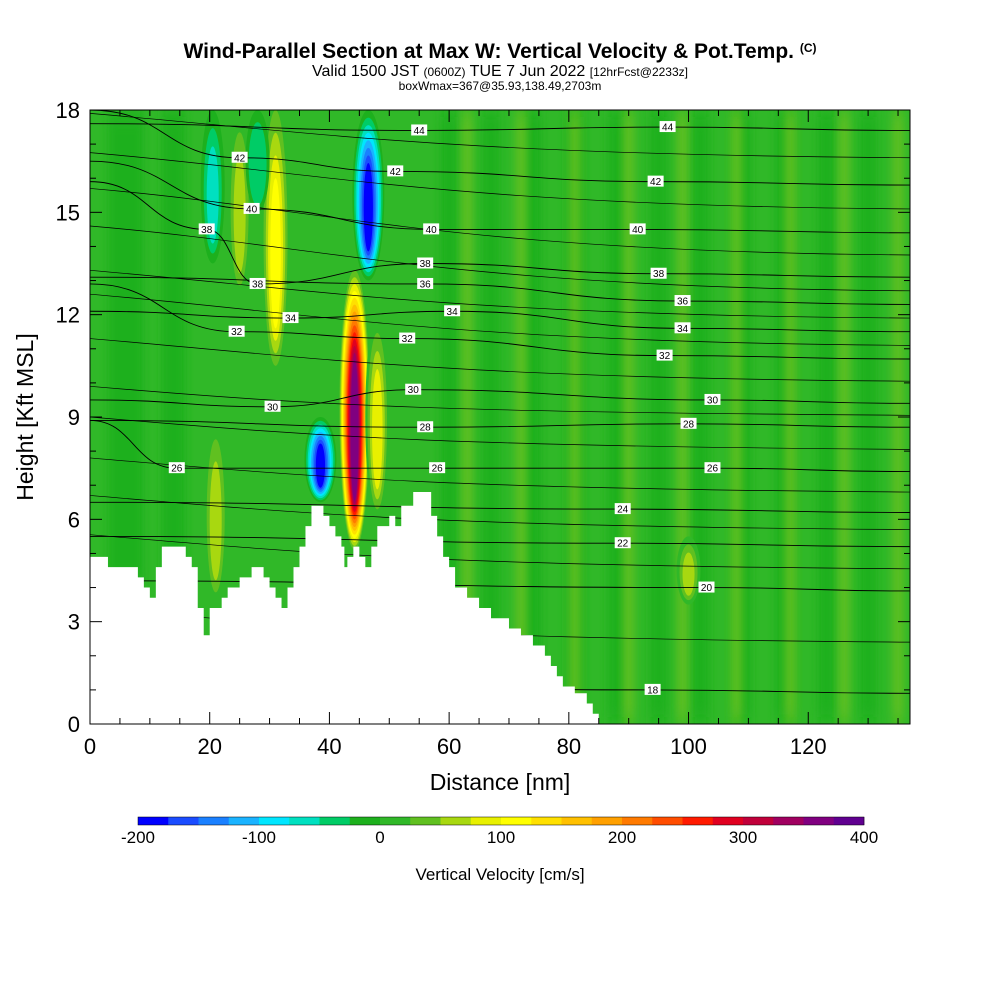 This screenshot has height=1000, width=1000. Describe the element at coordinates (444, 72) in the screenshot. I see `valid-utc: (0600Z)` at that location.